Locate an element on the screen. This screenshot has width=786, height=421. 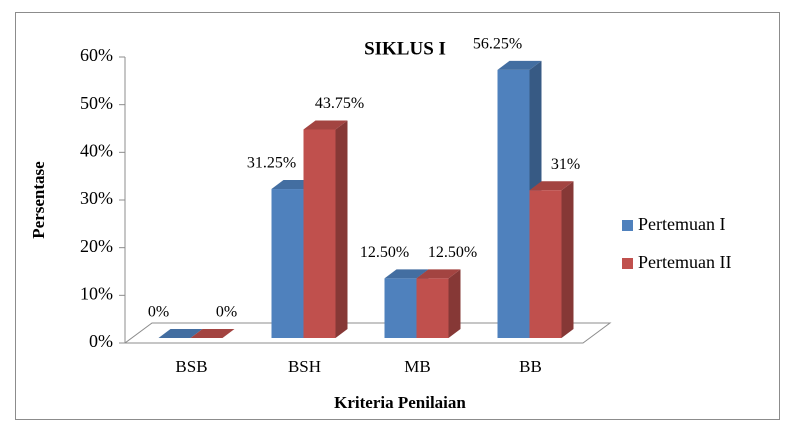
x-tick-label: BSH is located at coordinates (304, 366).